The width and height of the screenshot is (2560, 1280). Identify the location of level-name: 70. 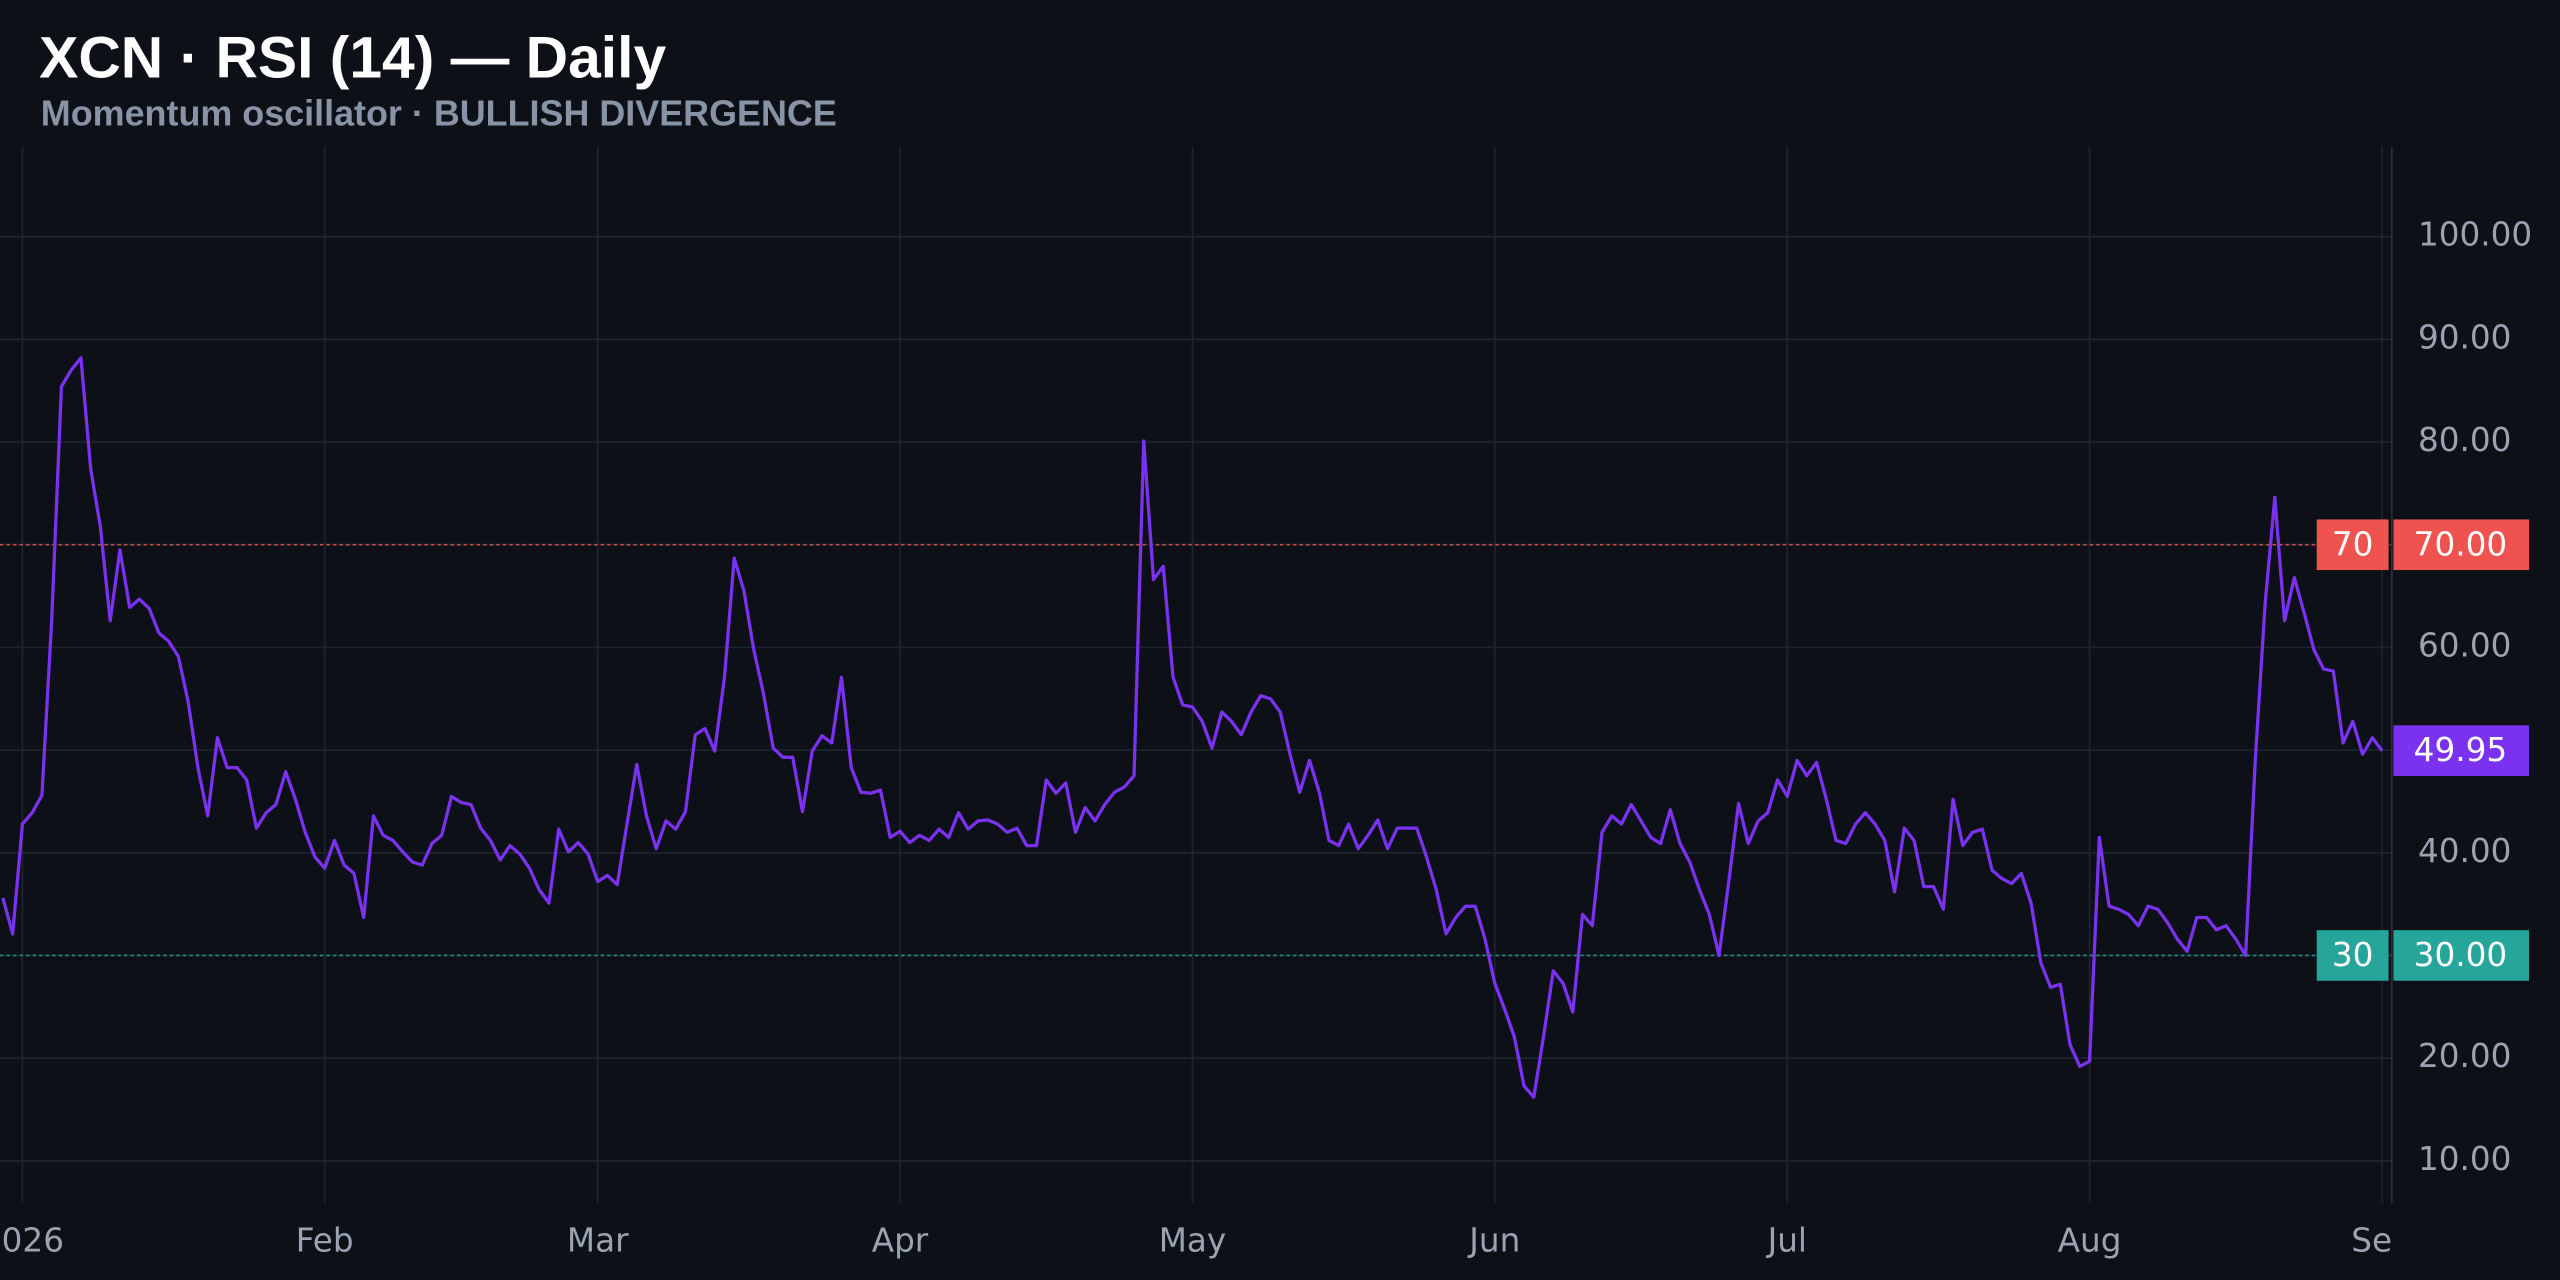
(2353, 544).